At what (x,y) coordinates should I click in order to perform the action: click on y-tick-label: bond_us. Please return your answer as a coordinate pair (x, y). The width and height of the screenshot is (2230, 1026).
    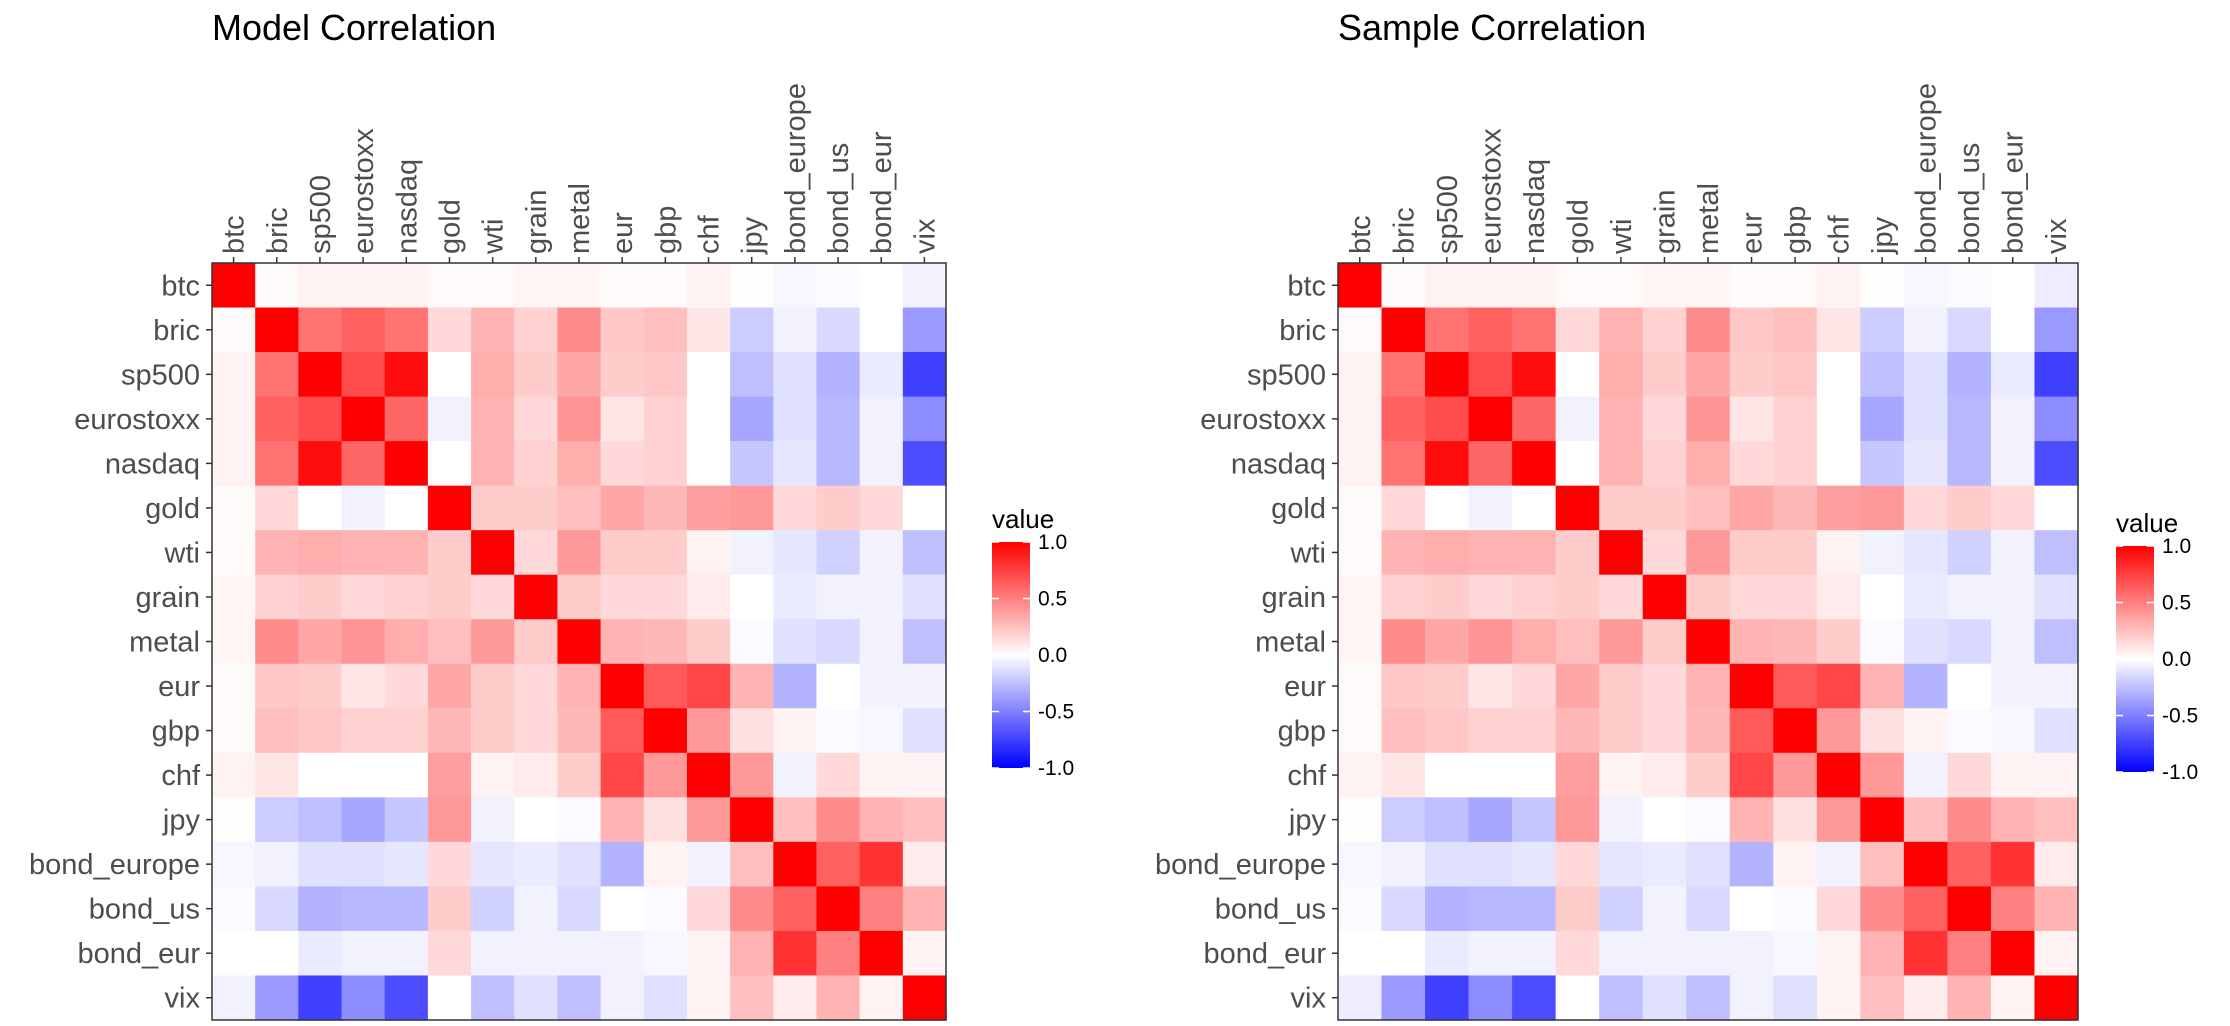
    Looking at the image, I should click on (1270, 910).